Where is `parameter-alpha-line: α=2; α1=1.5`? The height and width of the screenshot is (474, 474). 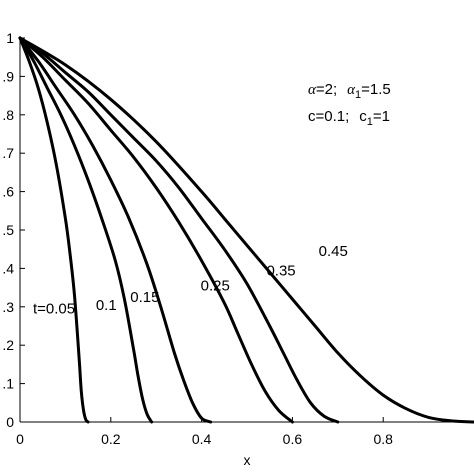
parameter-alpha-line: α=2; α1=1.5 is located at coordinates (349, 91).